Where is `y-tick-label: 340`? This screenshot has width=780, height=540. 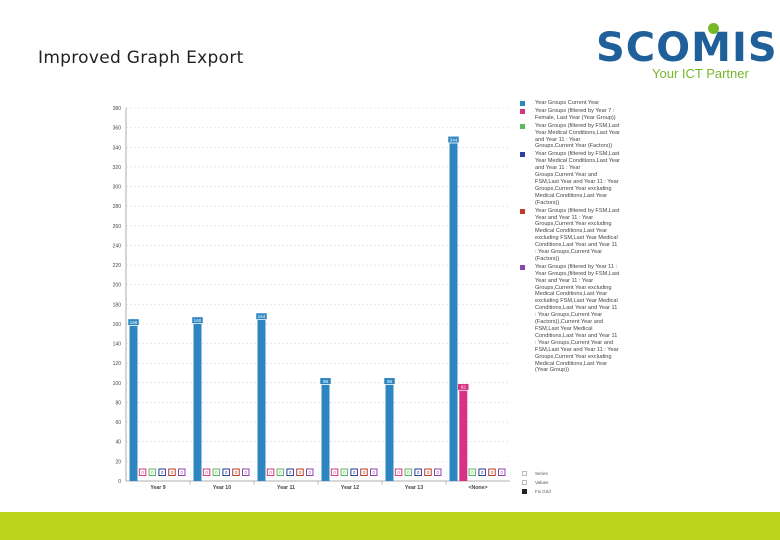
y-tick-label: 340 is located at coordinates (117, 148).